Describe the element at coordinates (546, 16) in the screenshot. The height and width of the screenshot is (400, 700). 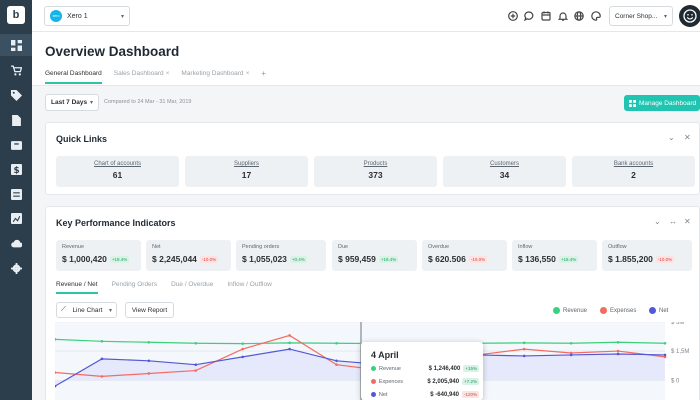
I see `calendar-icon` at that location.